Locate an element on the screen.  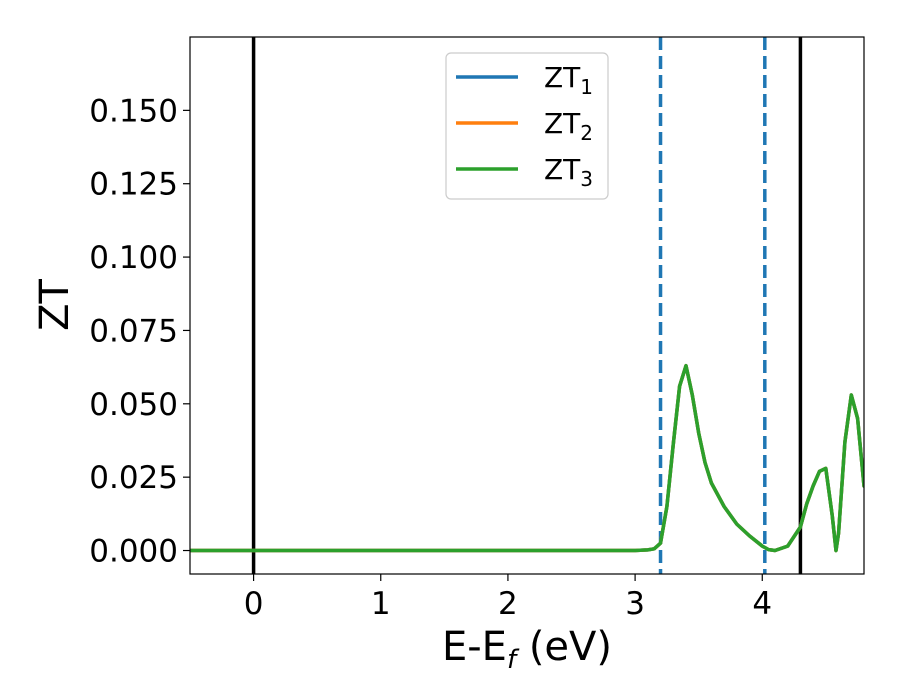
legend-label-3: ZT3 is located at coordinates (568, 172).